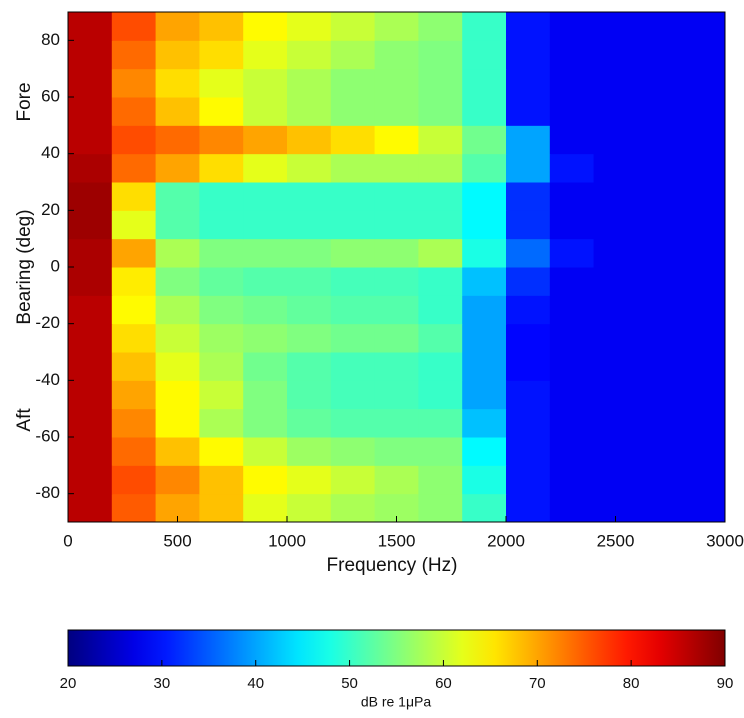 The image size is (744, 718). Describe the element at coordinates (50, 209) in the screenshot. I see `y-tick-label: 20` at that location.